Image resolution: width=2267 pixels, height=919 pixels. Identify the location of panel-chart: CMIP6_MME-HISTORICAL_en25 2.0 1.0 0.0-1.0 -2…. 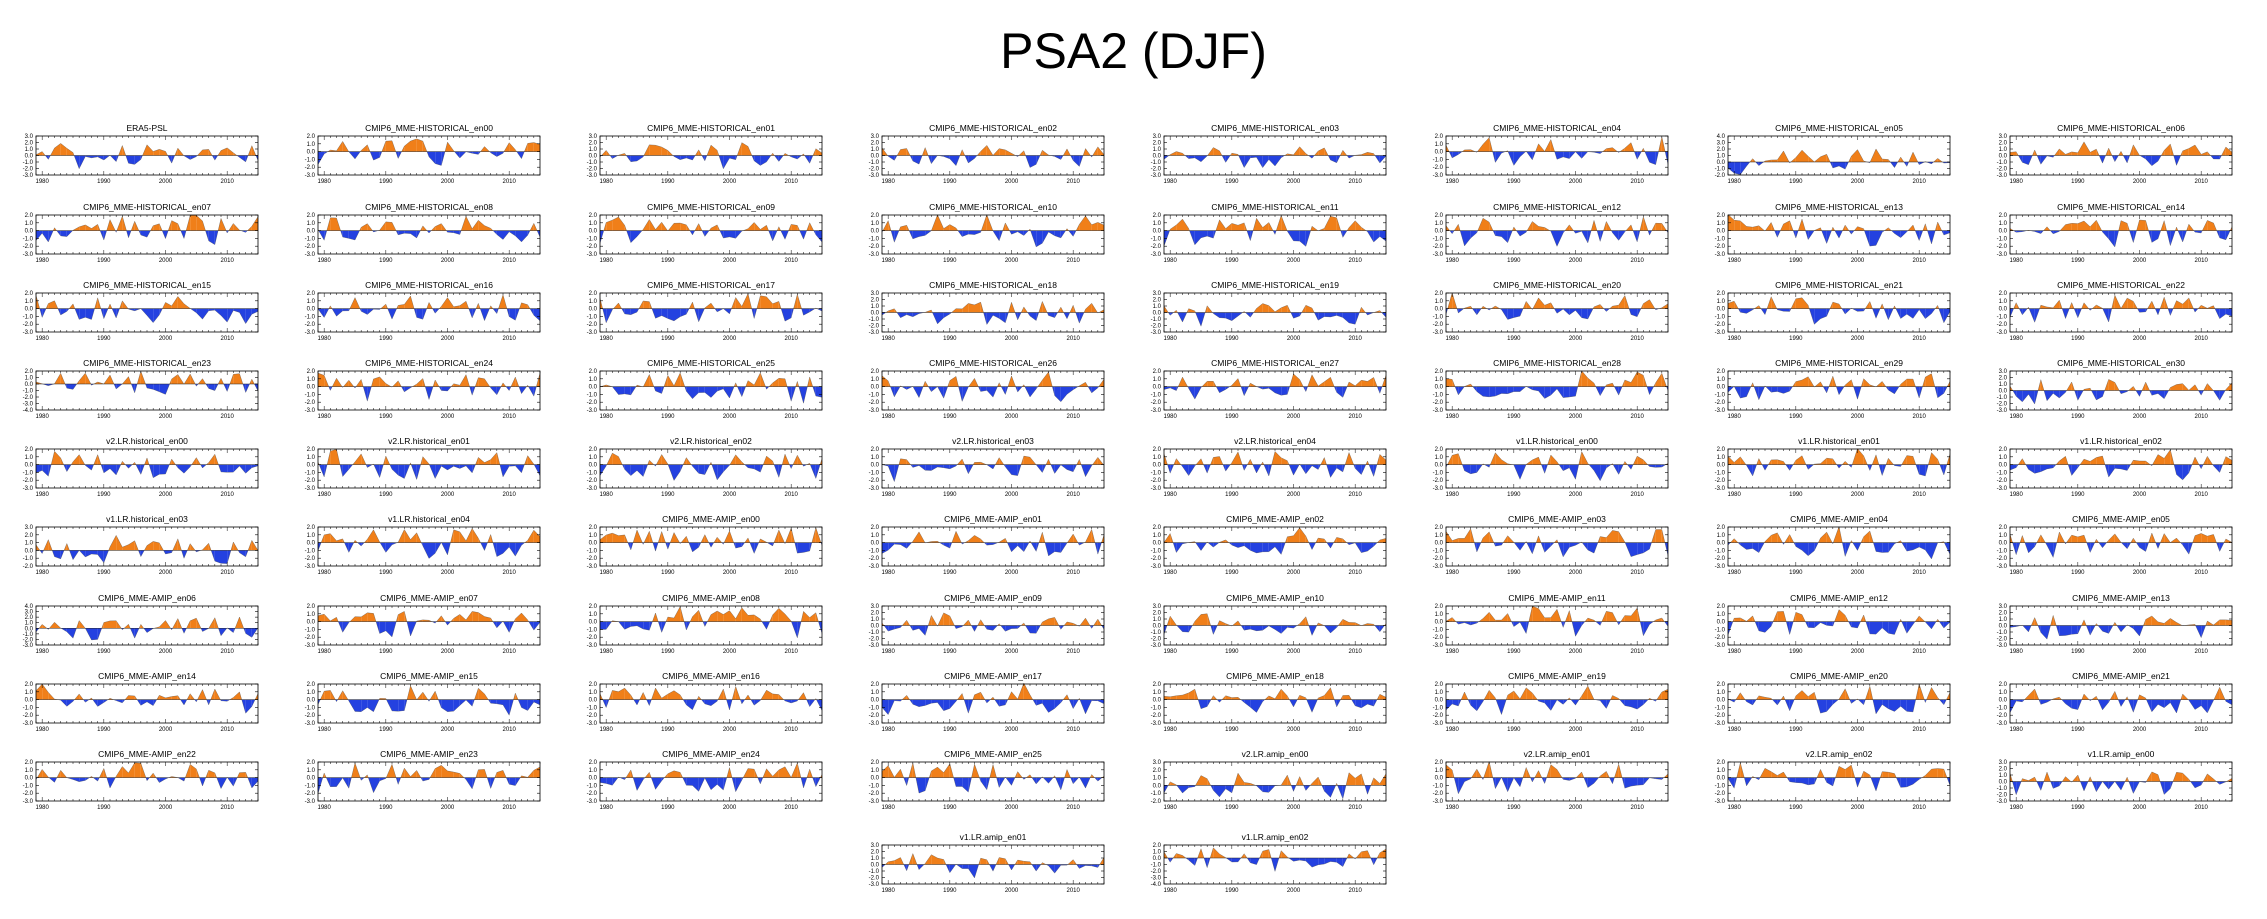
(705, 389).